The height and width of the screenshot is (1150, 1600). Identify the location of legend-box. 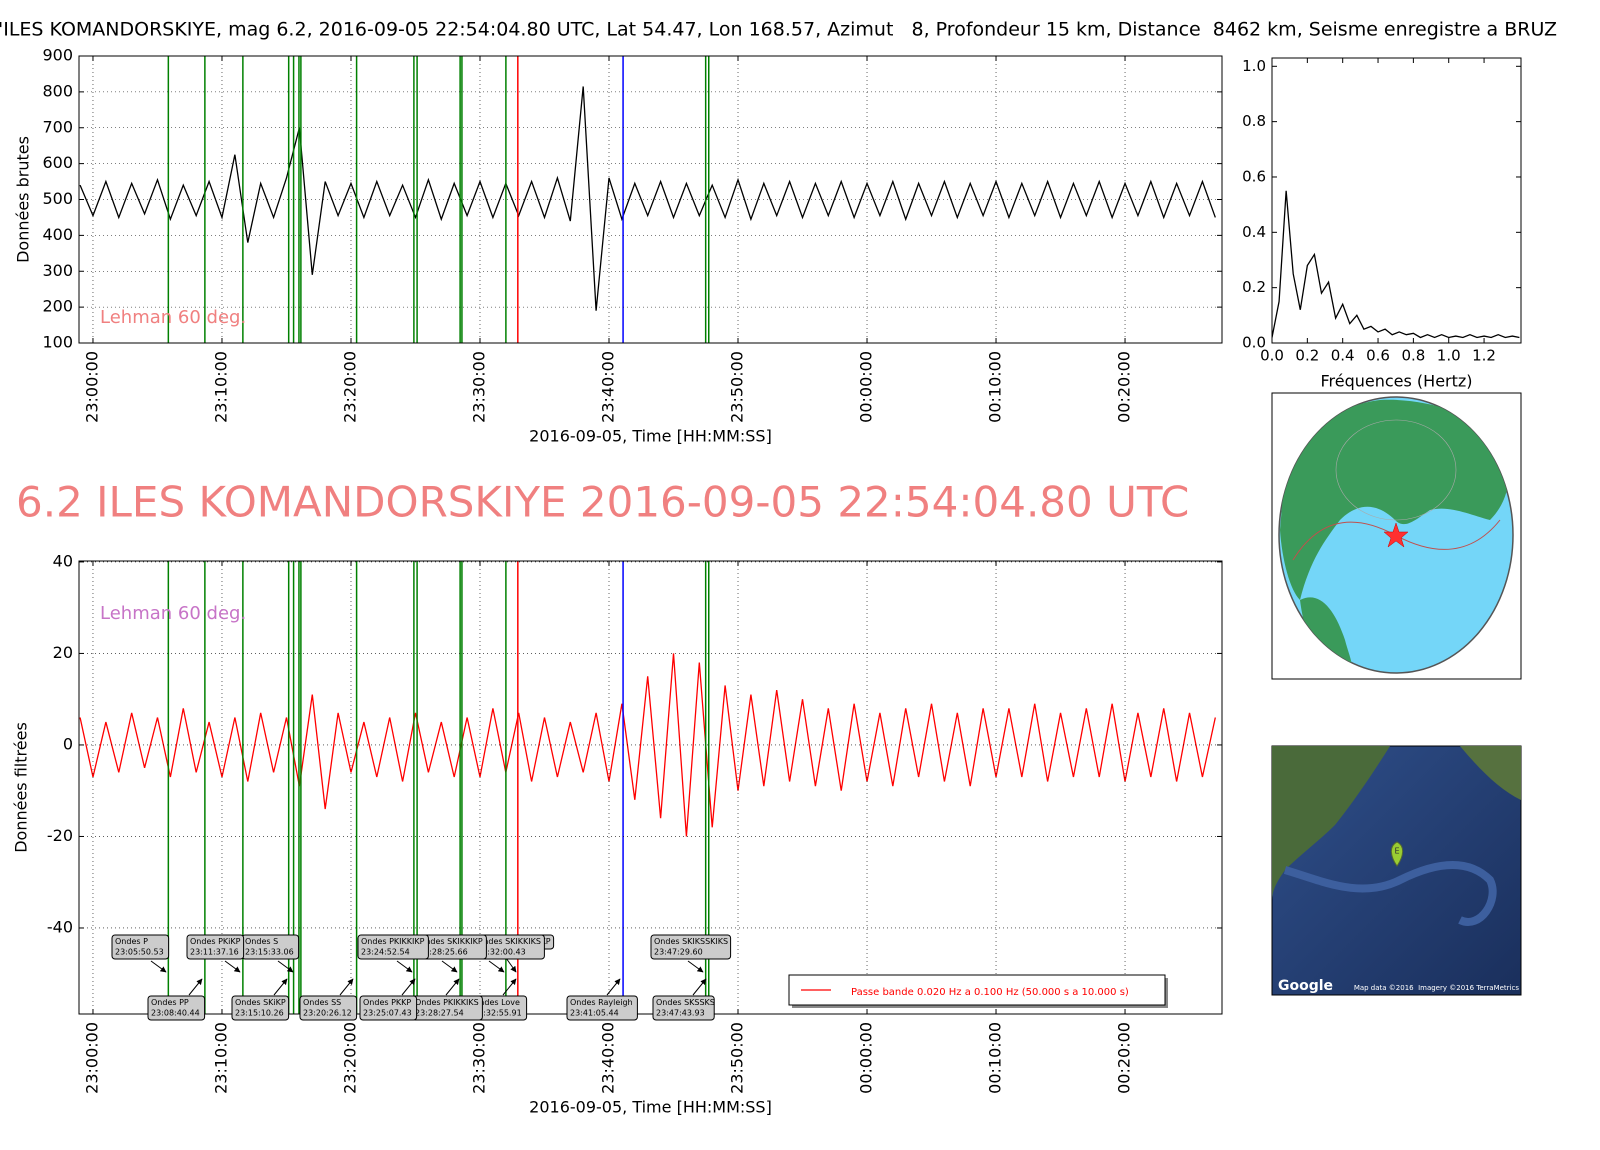
(977, 990).